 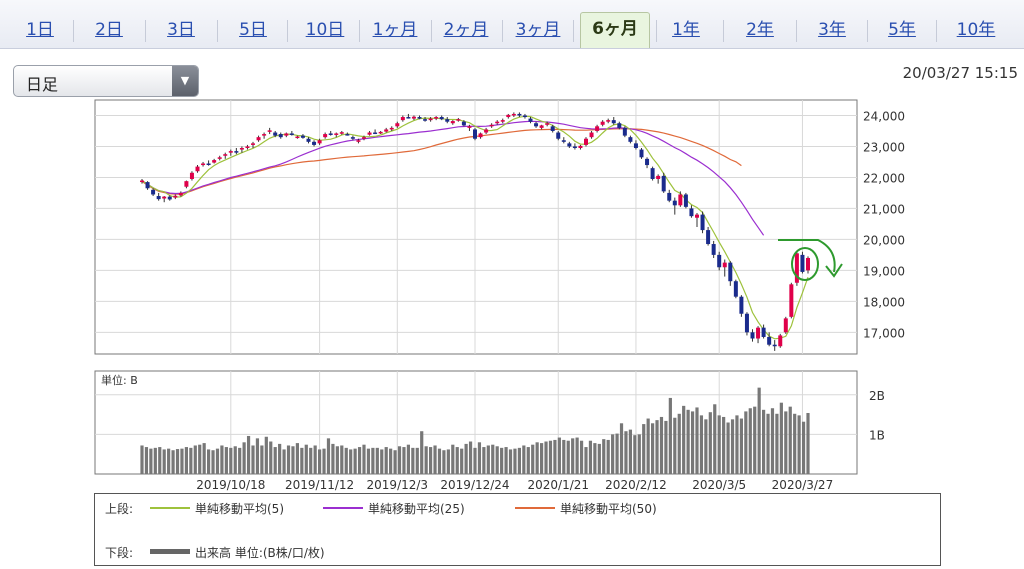 What do you see at coordinates (902, 30) in the screenshot?
I see `tab-13: 5年` at bounding box center [902, 30].